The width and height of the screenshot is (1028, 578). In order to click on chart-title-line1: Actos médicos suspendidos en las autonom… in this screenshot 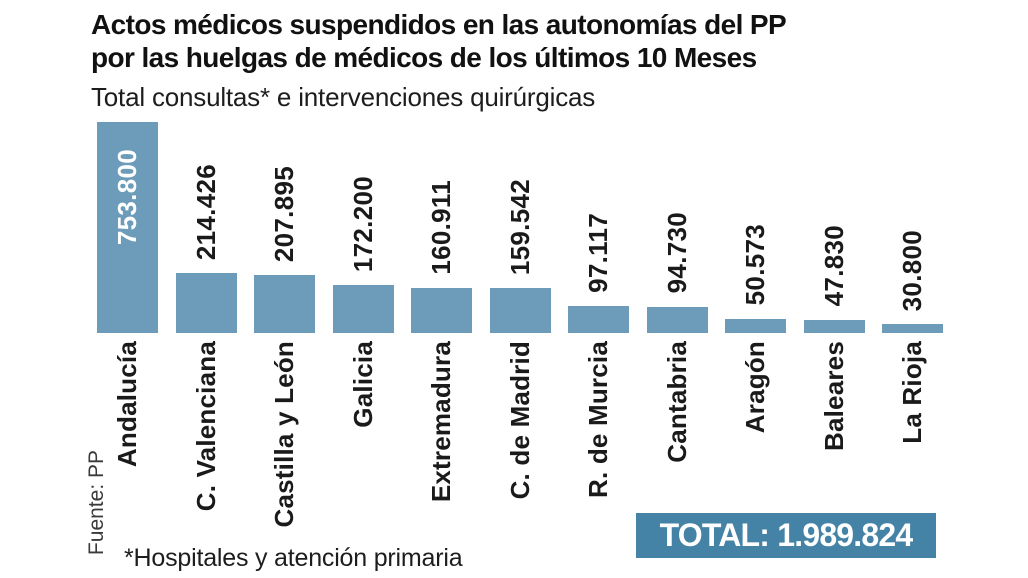, I will do `click(439, 24)`.